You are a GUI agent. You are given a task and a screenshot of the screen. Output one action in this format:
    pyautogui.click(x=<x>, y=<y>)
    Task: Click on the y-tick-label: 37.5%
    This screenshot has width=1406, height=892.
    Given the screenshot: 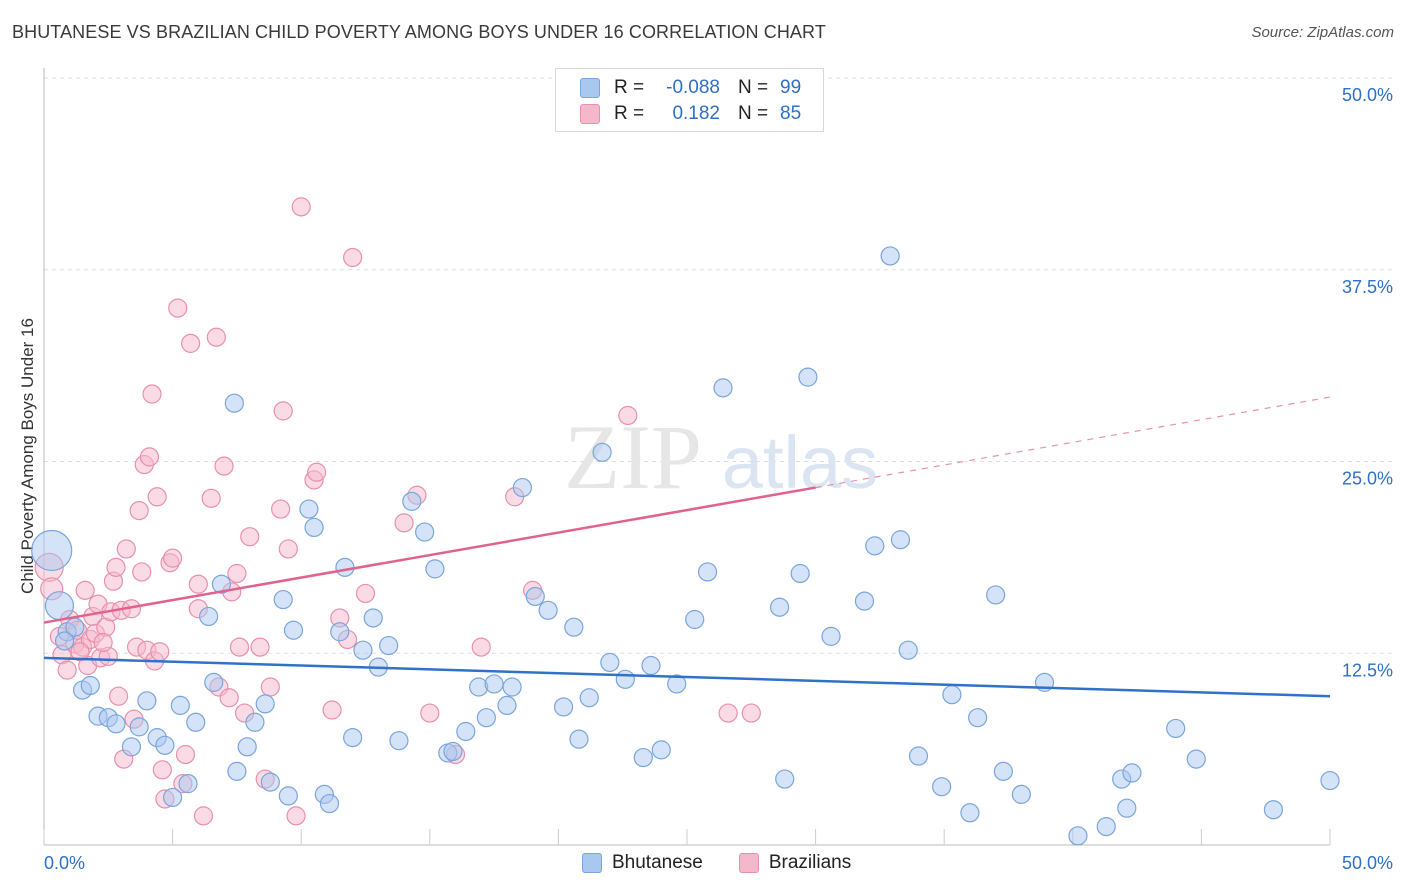 What is the action you would take?
    pyautogui.click(x=1367, y=287)
    